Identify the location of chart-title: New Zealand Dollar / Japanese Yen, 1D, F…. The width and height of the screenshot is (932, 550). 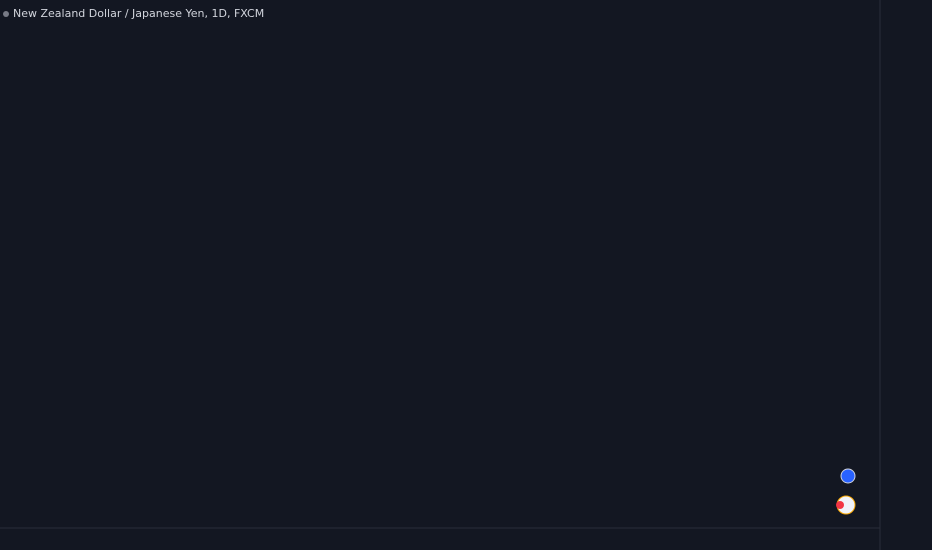
(138, 13).